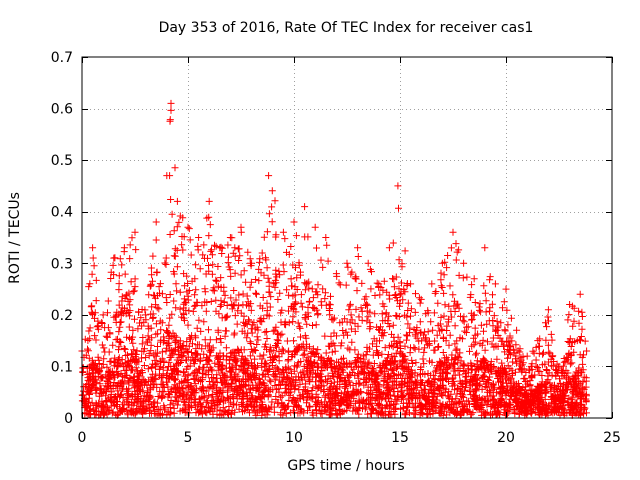 This screenshot has width=640, height=480. I want to click on x-tick-label: 10, so click(294, 438).